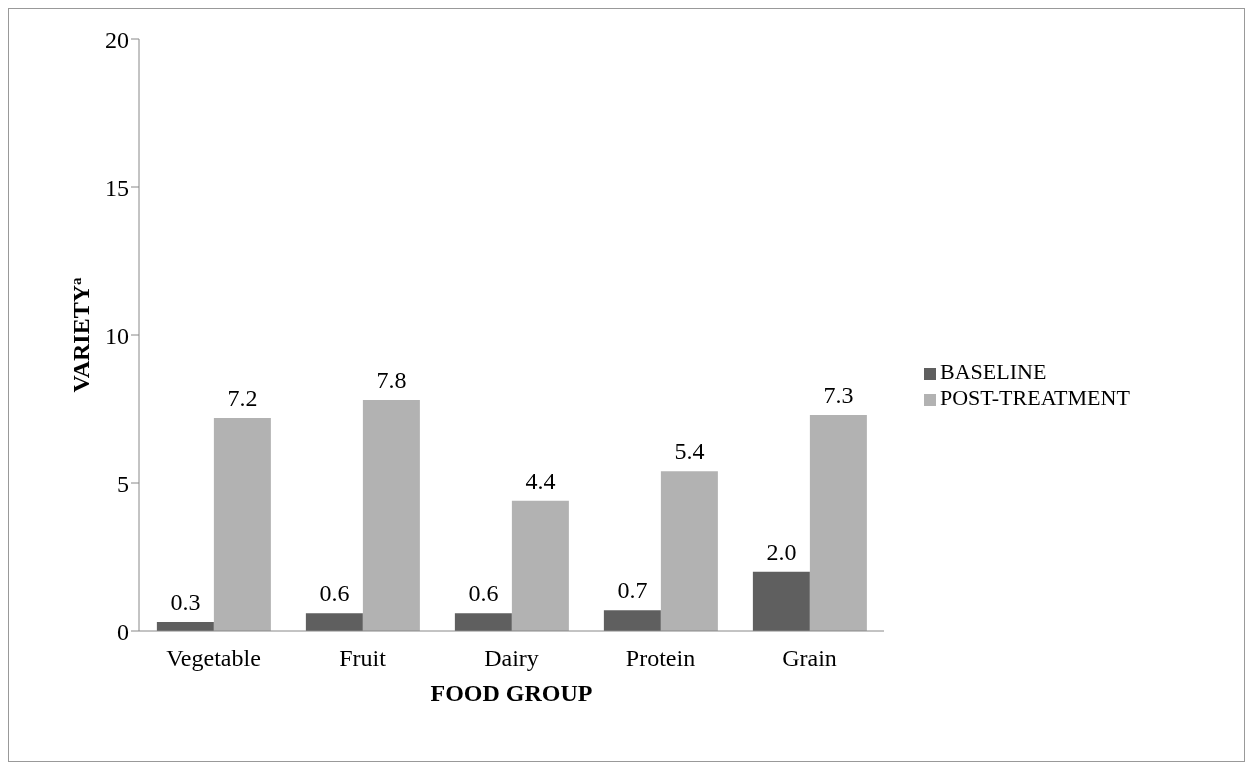 The image size is (1253, 770). Describe the element at coordinates (993, 371) in the screenshot. I see `legend-label: BASELINE` at that location.